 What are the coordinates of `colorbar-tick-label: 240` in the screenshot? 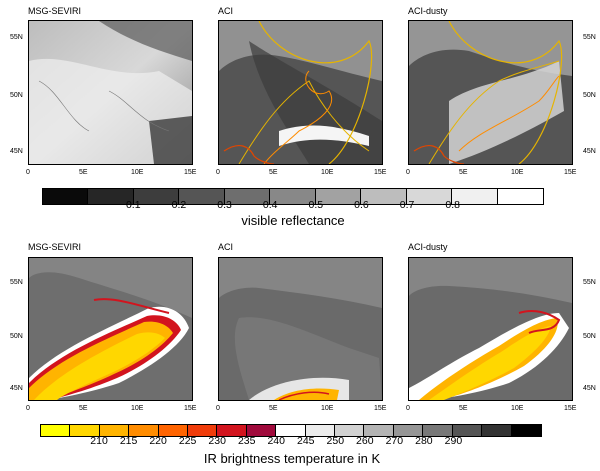 It's located at (276, 441).